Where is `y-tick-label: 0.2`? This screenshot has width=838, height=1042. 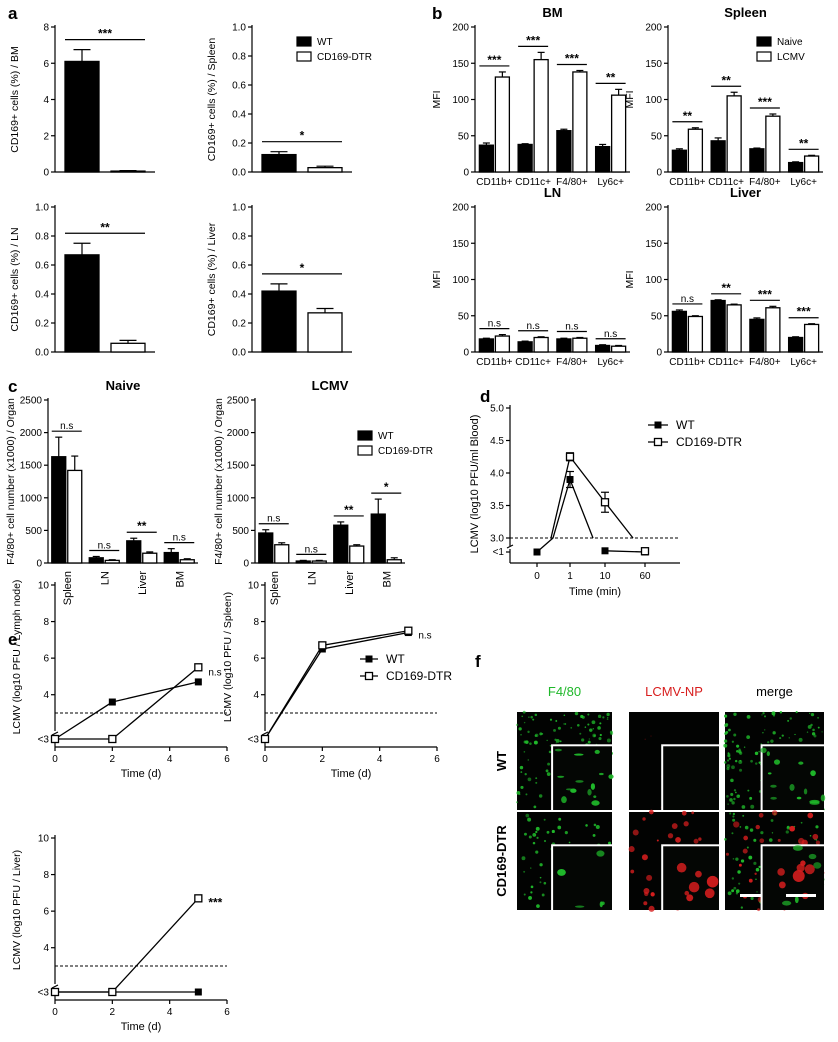 y-tick-label: 0.2 is located at coordinates (239, 144).